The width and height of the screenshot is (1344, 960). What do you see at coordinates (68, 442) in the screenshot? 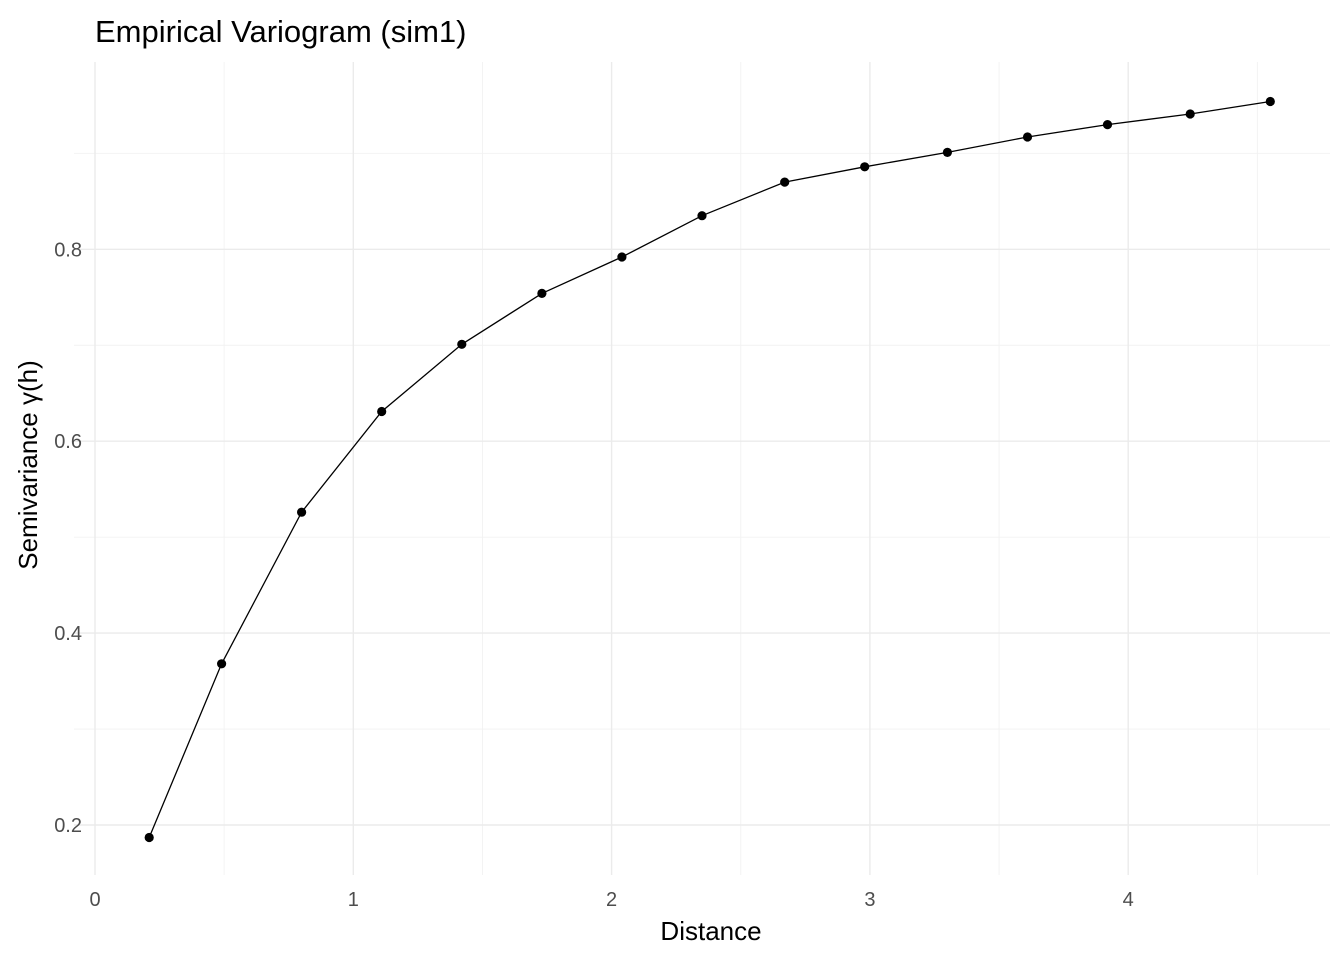
I see `y-tick-label: 0.6` at bounding box center [68, 442].